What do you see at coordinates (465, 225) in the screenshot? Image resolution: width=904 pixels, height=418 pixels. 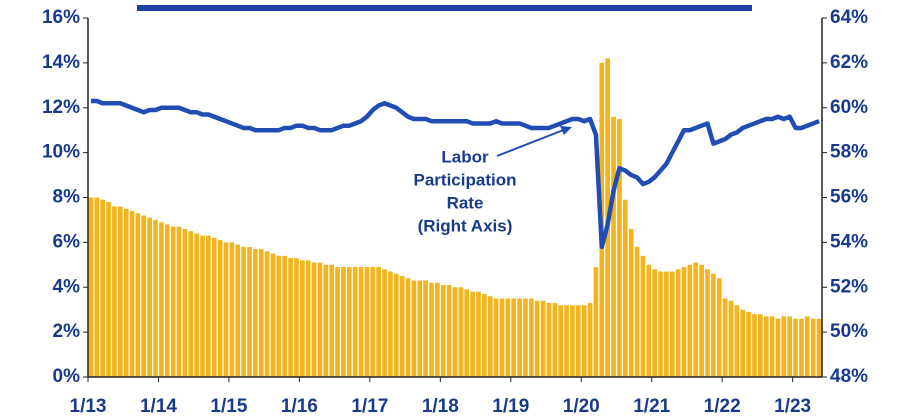 I see `annotation: (Right Axis)` at bounding box center [465, 225].